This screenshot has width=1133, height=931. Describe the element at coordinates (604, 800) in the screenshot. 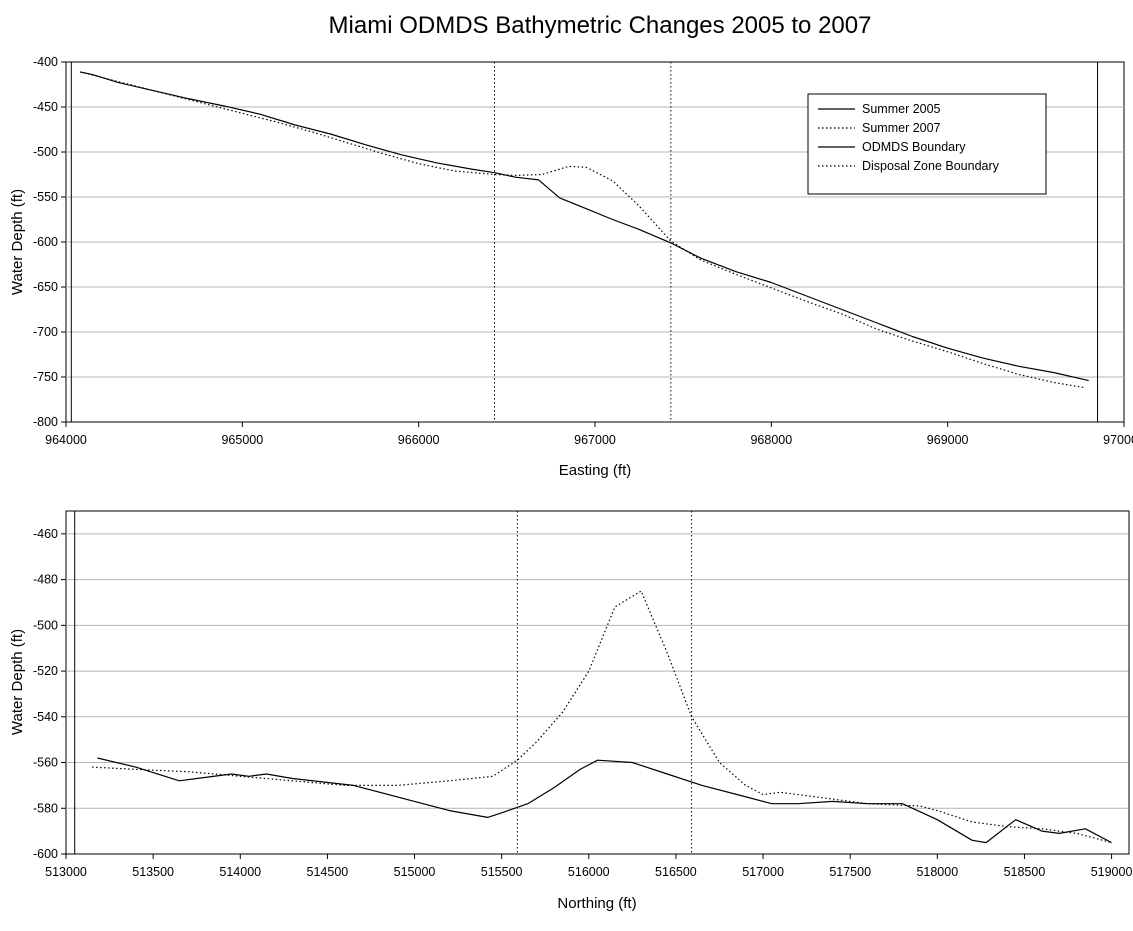

I see `summer-2005-line` at that location.